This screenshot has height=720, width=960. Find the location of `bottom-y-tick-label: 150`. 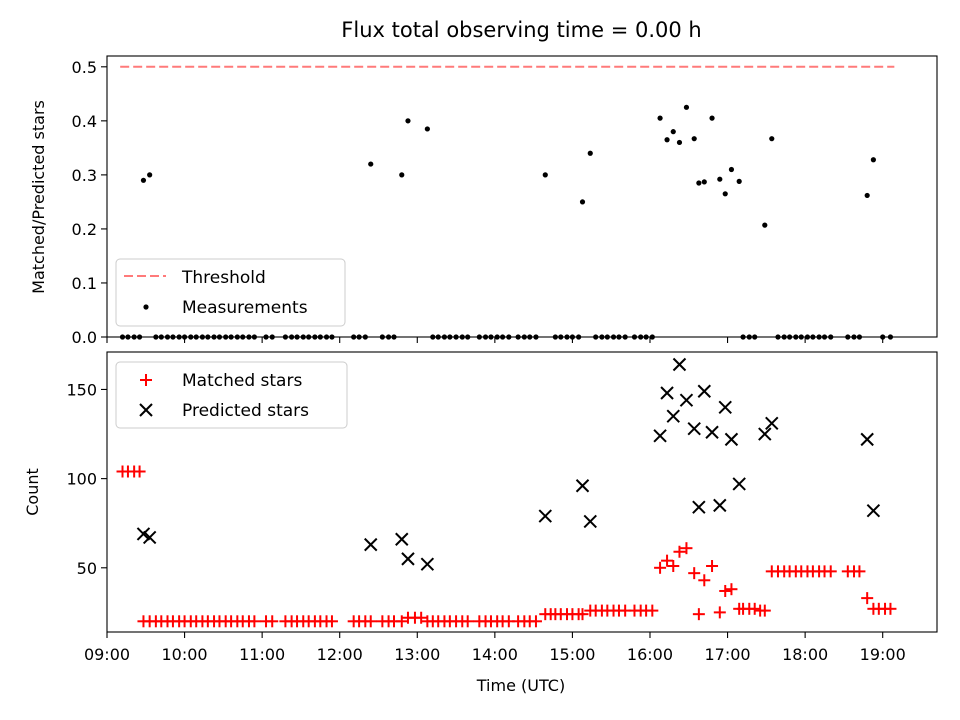

bottom-y-tick-label: 150 is located at coordinates (81, 389).